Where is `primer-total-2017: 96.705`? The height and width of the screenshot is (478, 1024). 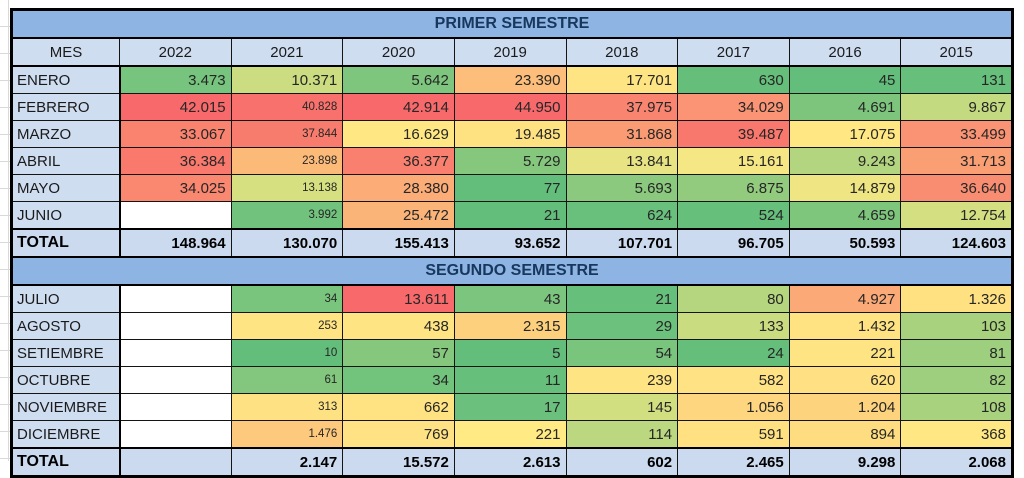 primer-total-2017: 96.705 is located at coordinates (733, 243).